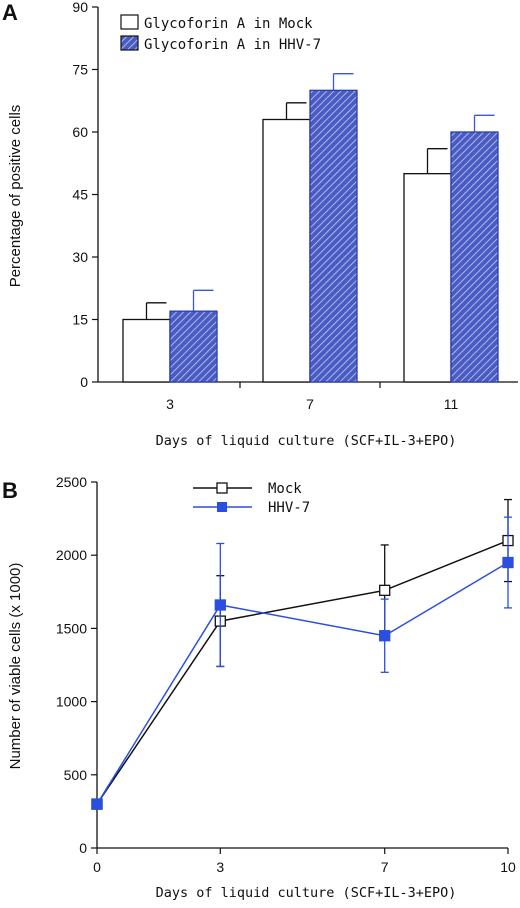 The height and width of the screenshot is (908, 520). Describe the element at coordinates (80, 132) in the screenshot. I see `bar-y-tick-label: 60` at that location.